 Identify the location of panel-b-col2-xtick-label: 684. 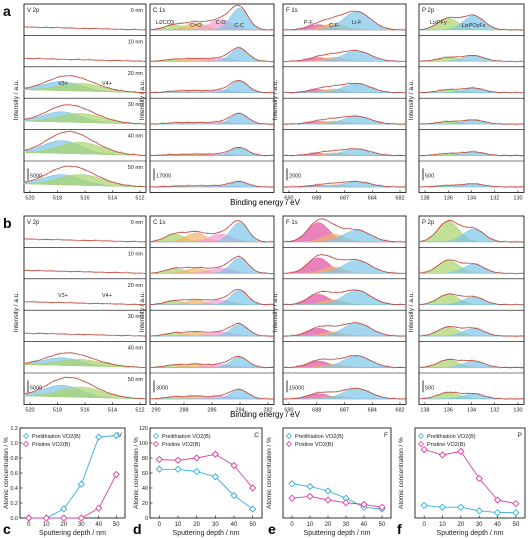
(372, 410).